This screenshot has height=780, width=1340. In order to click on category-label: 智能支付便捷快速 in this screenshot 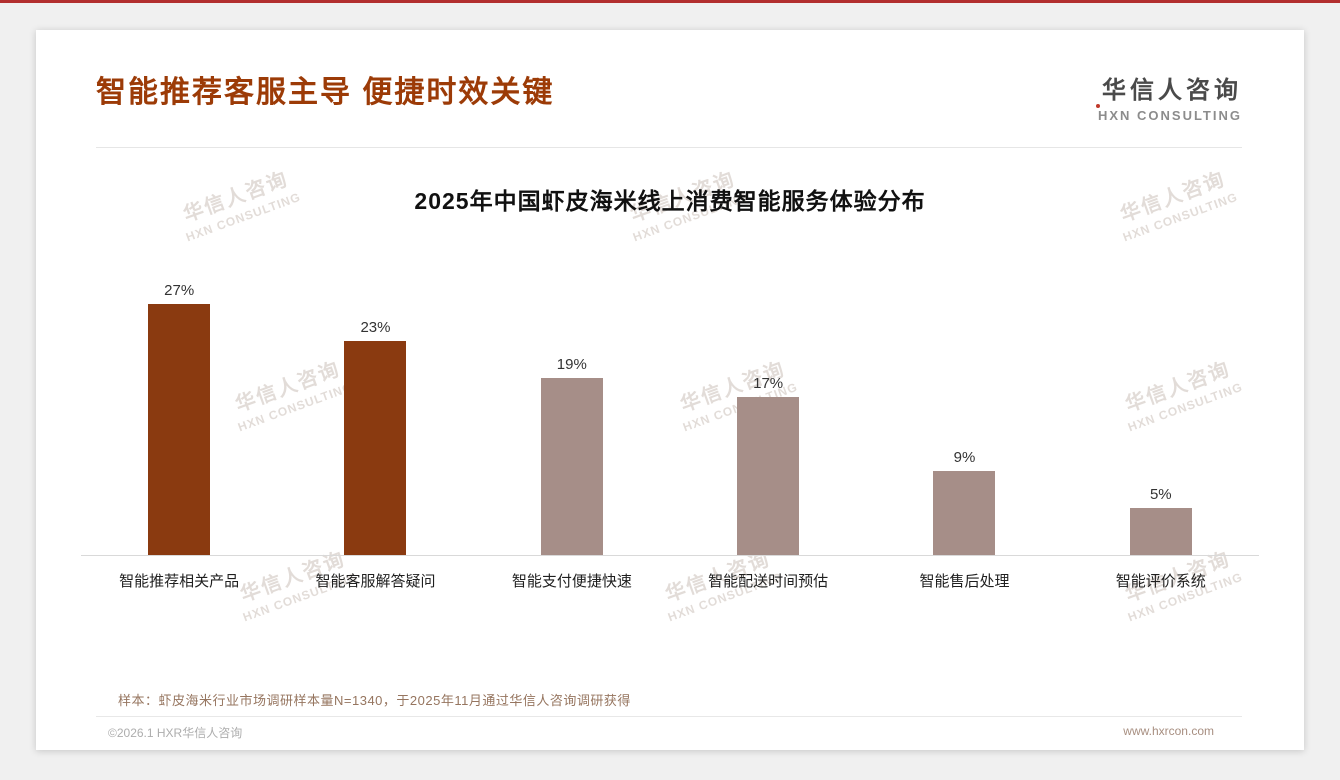, I will do `click(571, 581)`.